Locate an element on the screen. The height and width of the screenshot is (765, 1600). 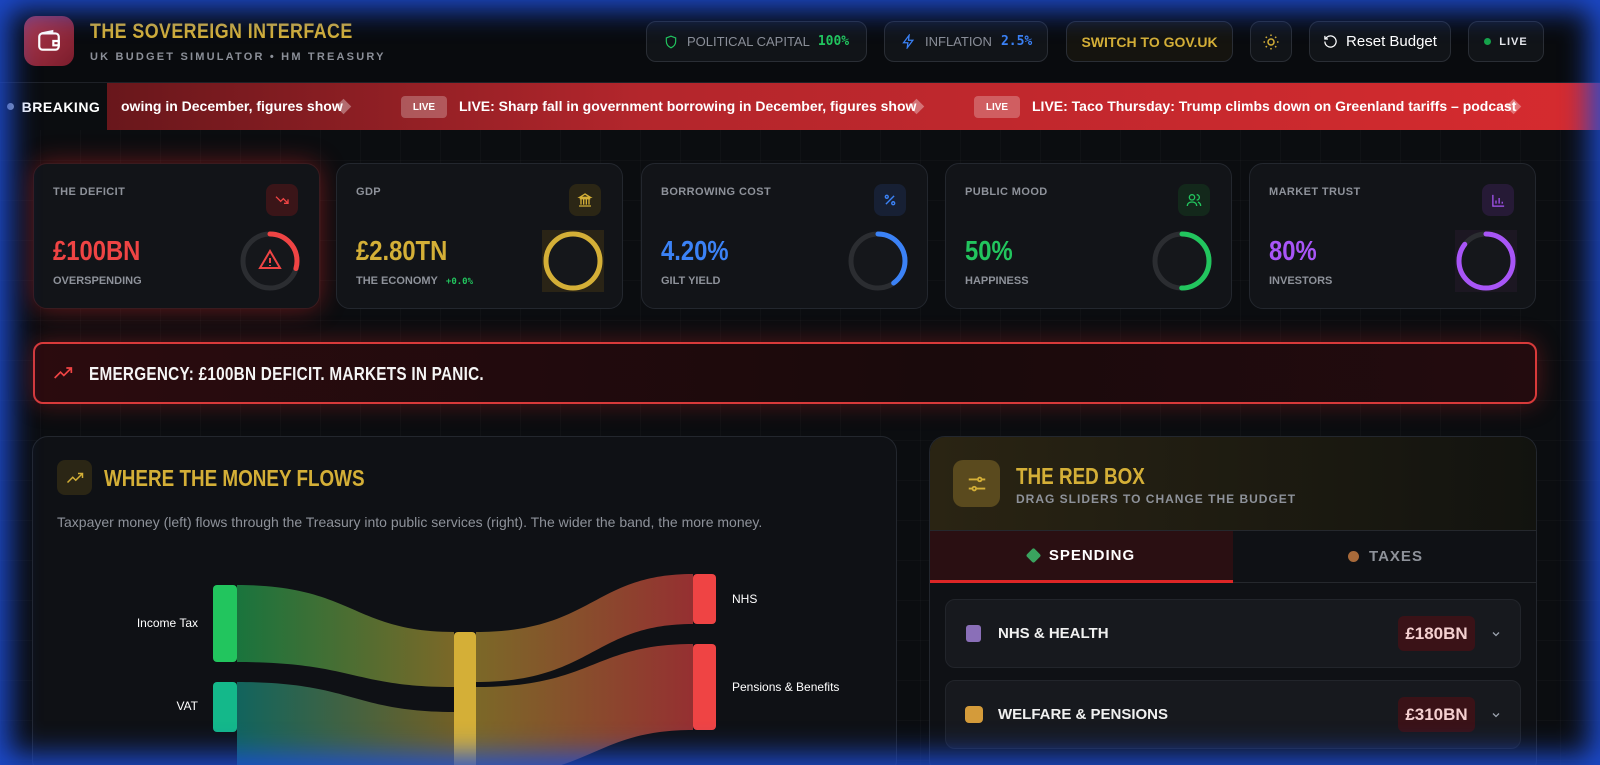
card-sub: OVERSPENDING is located at coordinates (97, 281).